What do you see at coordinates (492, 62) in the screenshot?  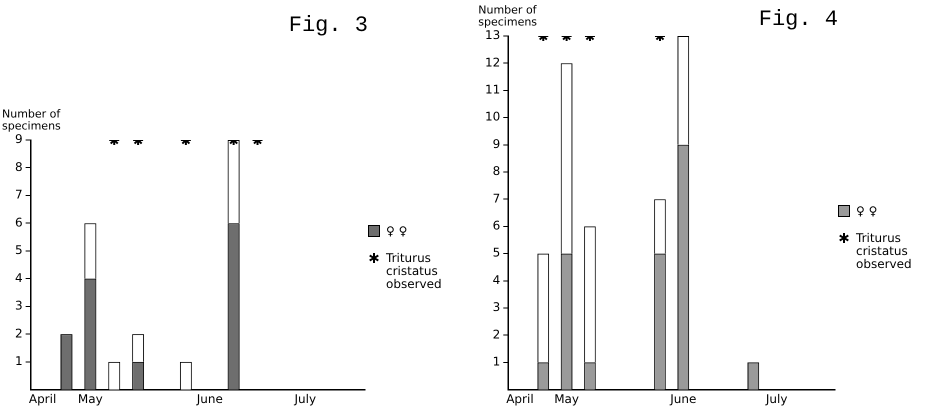 I see `y-tick-label: 12` at bounding box center [492, 62].